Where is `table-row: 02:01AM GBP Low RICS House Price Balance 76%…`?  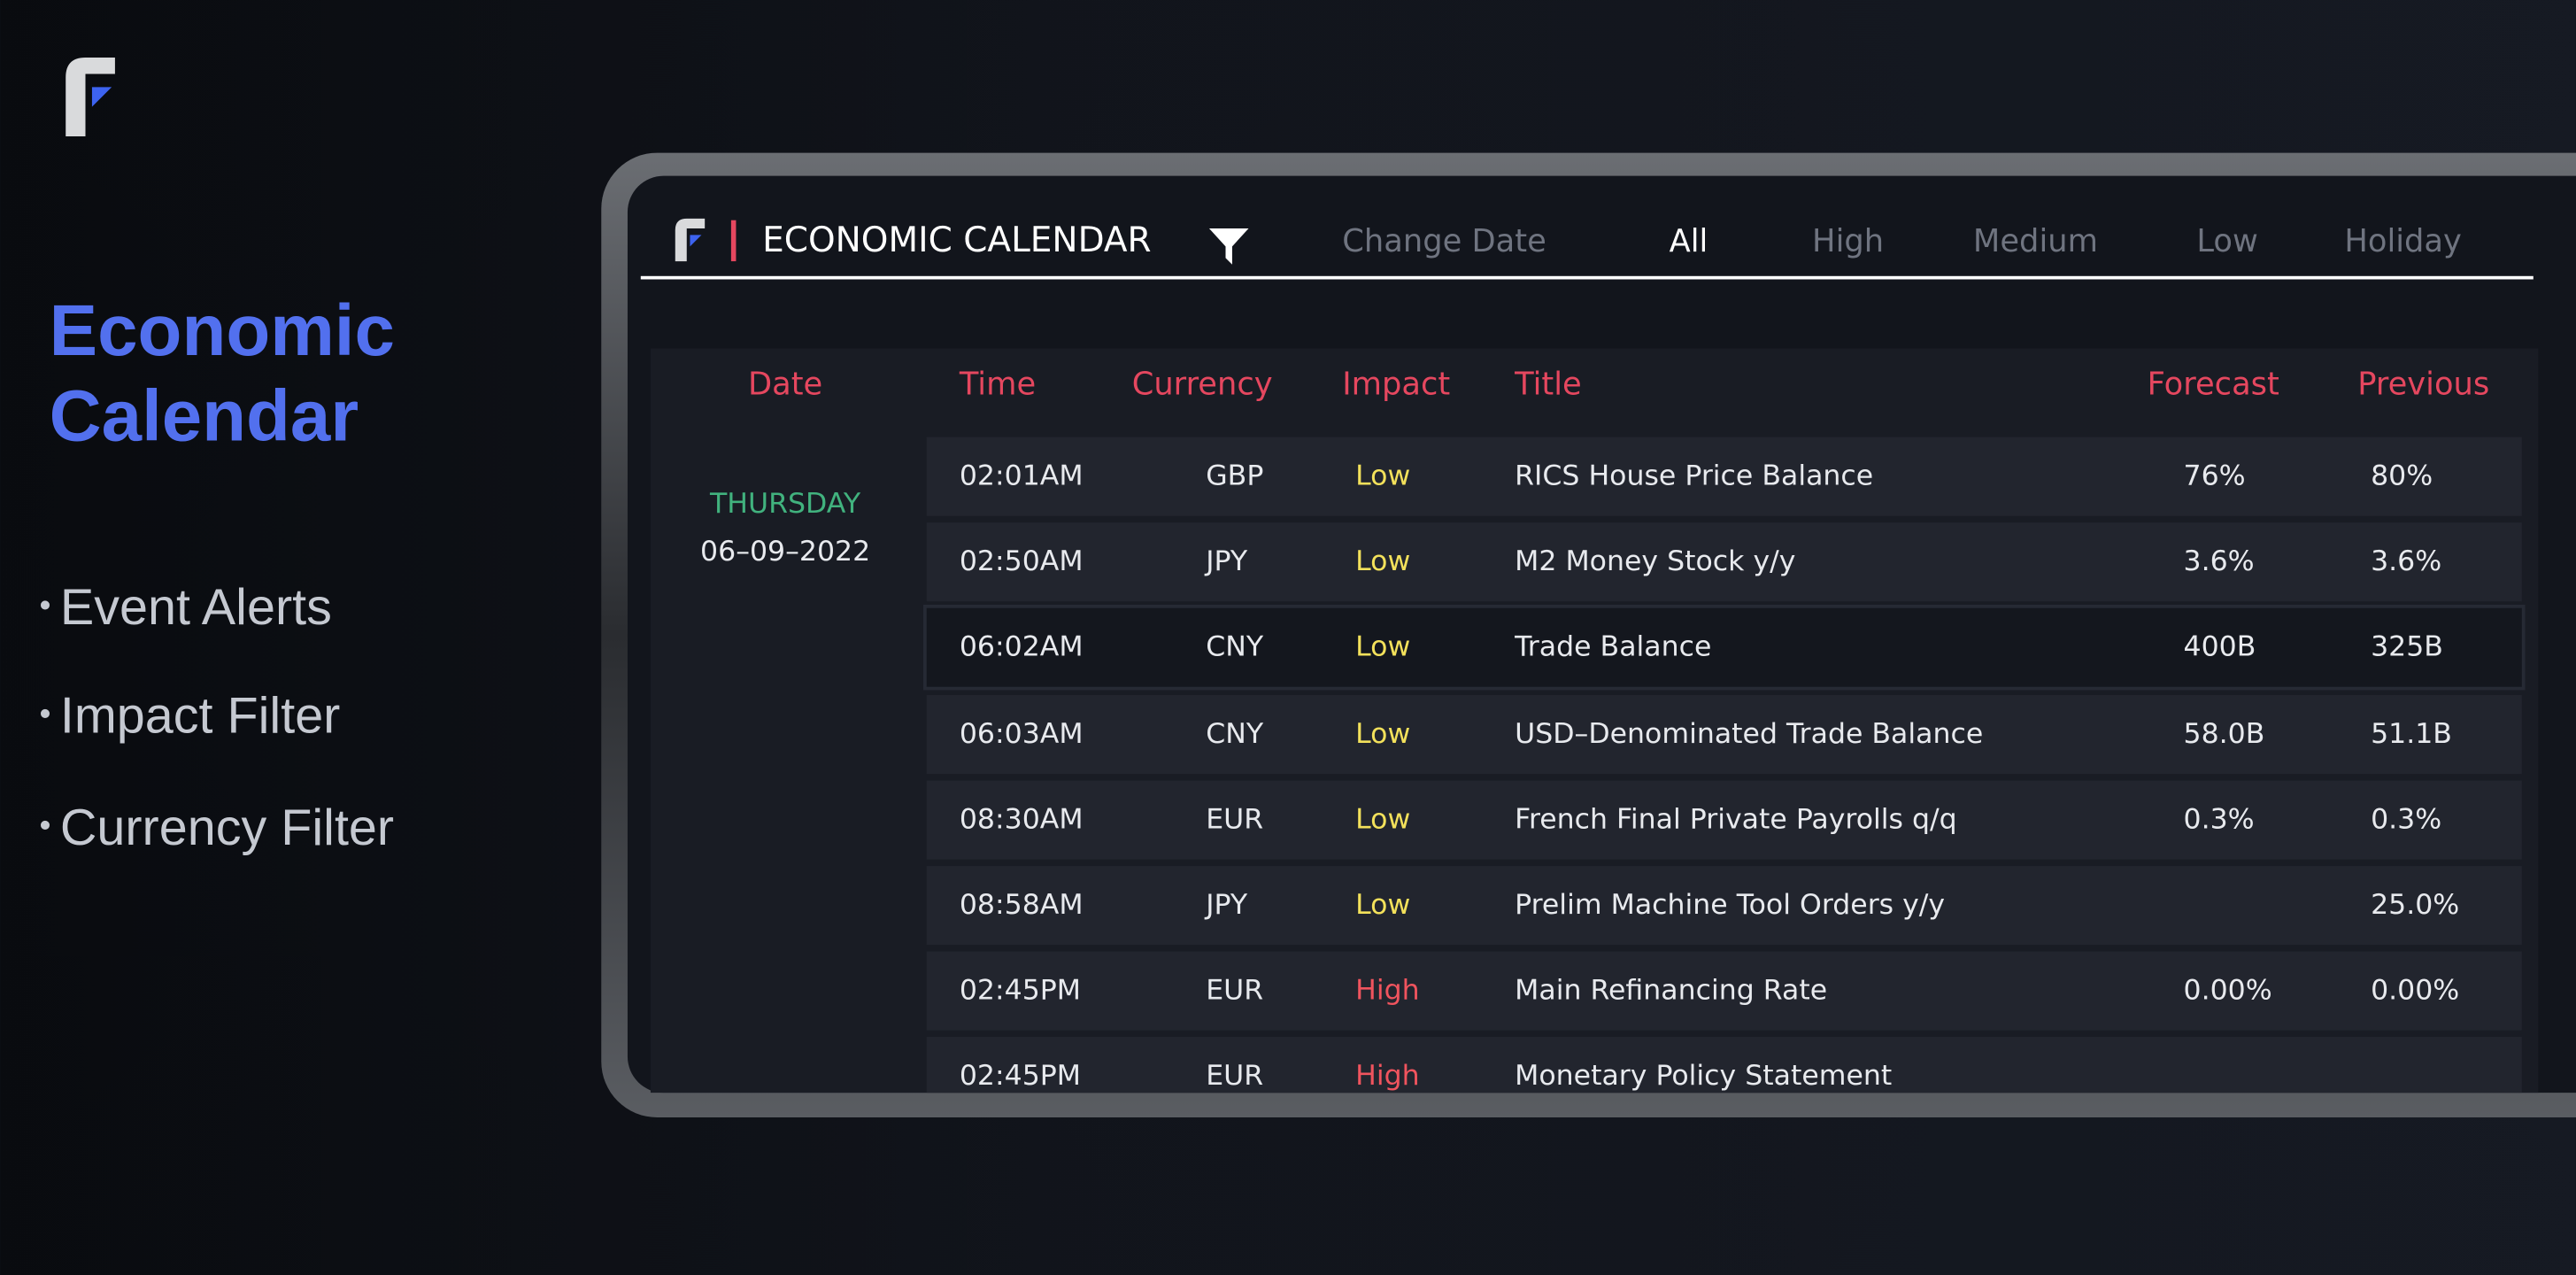
table-row: 02:01AM GBP Low RICS House Price Balance 76%… is located at coordinates (1724, 476).